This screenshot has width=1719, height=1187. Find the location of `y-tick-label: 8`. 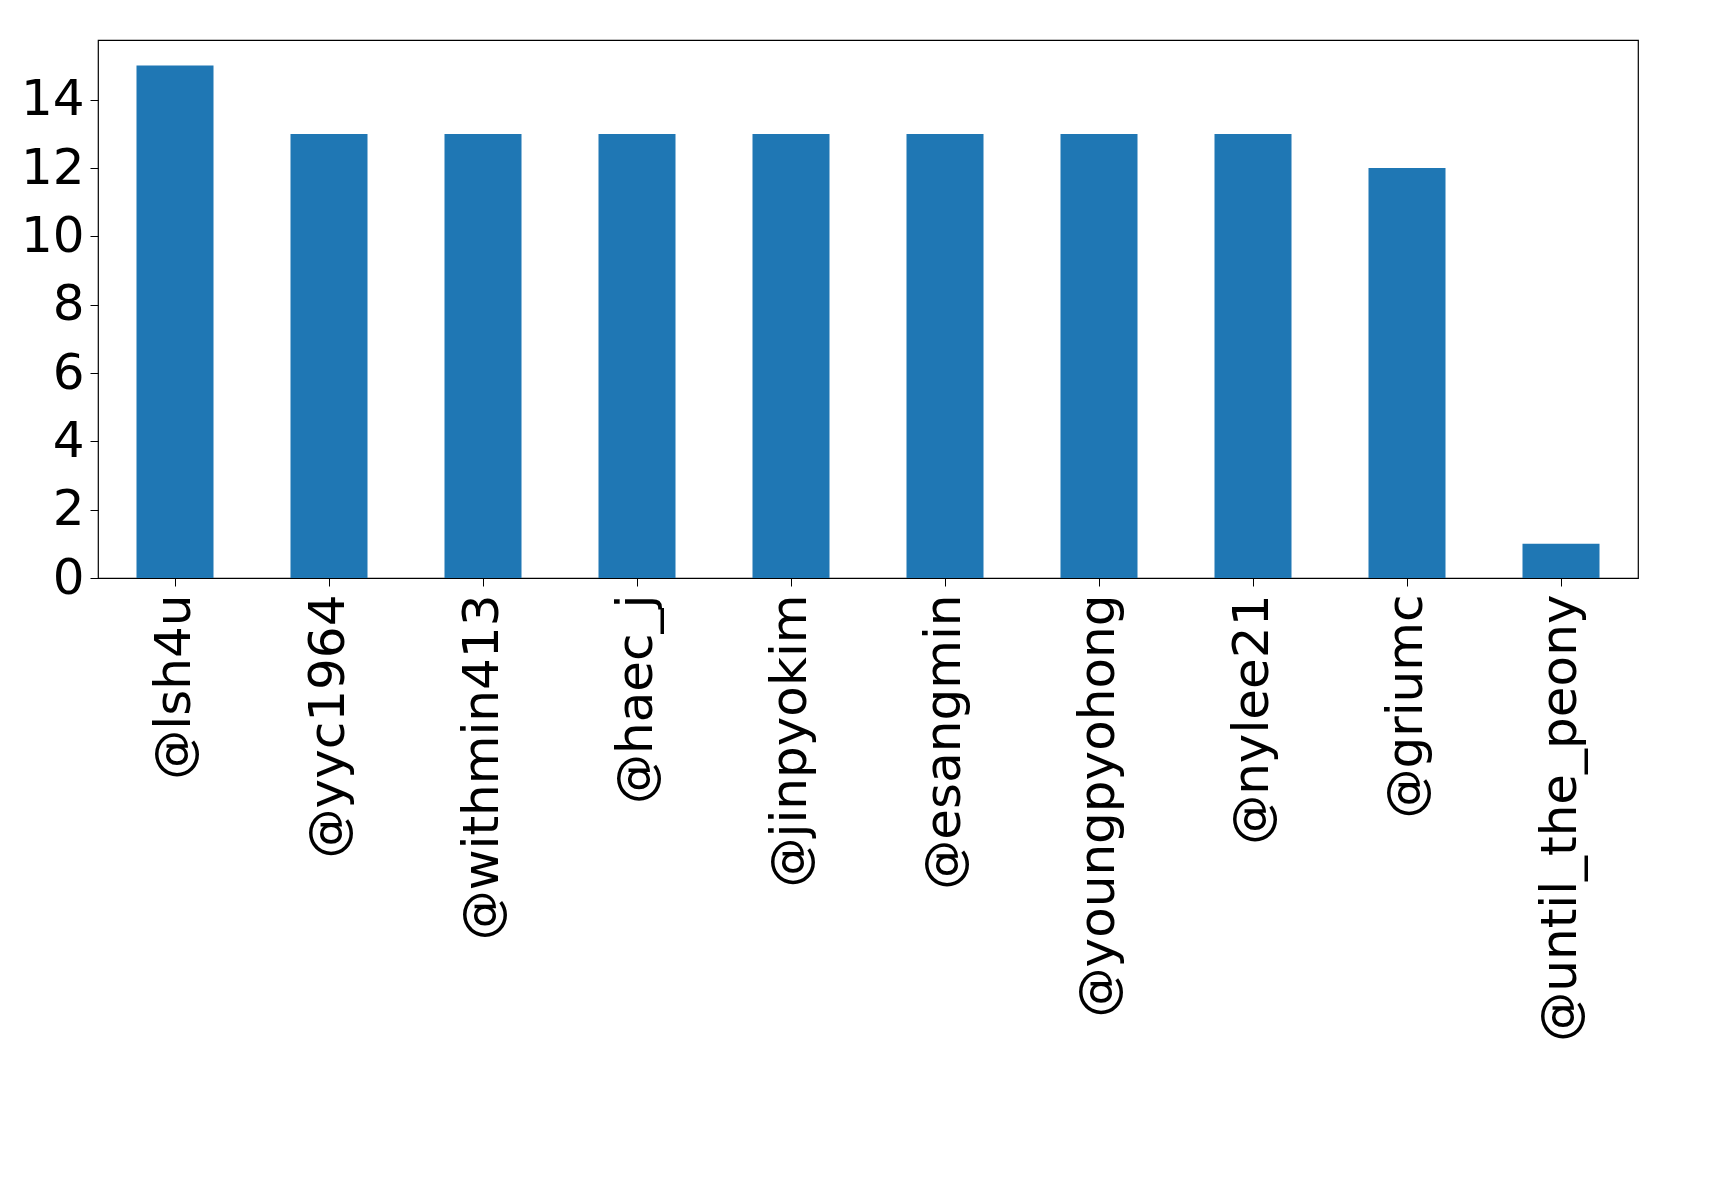

y-tick-label: 8 is located at coordinates (68, 303).